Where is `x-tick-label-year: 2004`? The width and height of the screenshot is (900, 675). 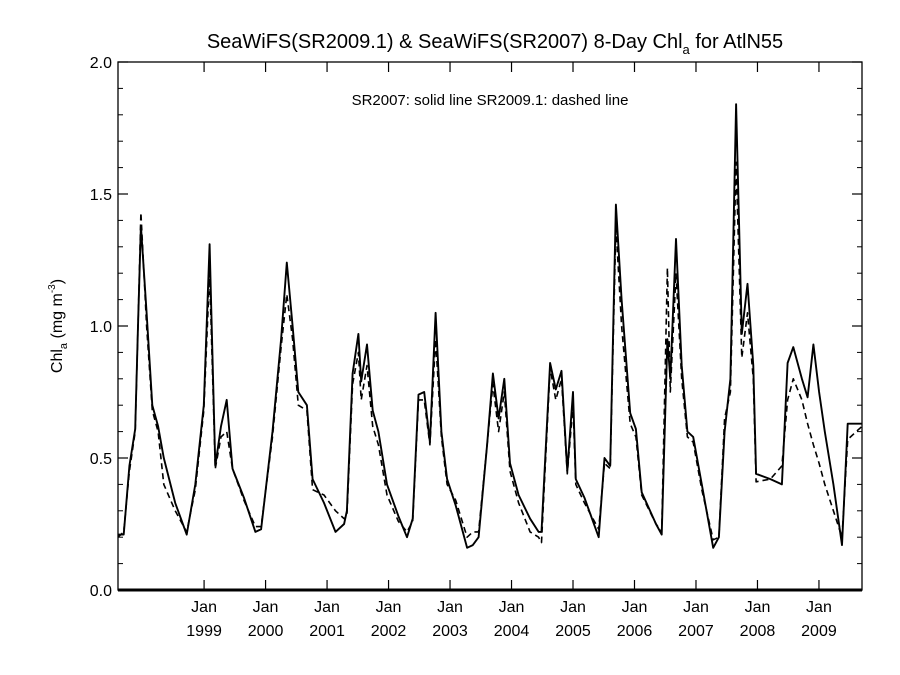
x-tick-label-year: 2004 is located at coordinates (512, 631).